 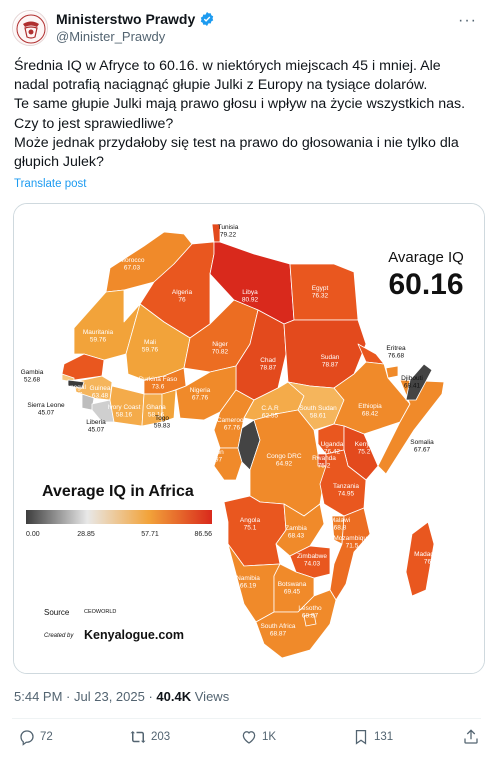 I want to click on tweet-line: Czy to jest sprawiedliwe?, so click(x=94, y=123).